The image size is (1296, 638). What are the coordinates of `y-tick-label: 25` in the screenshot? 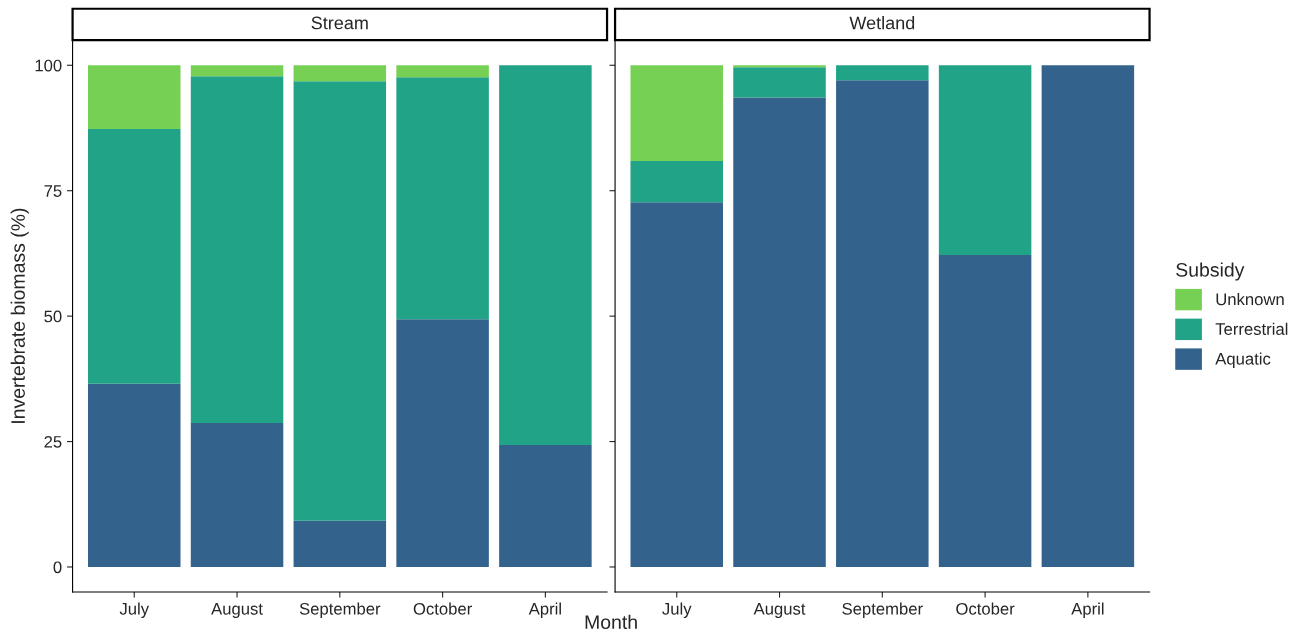 It's located at (53, 441).